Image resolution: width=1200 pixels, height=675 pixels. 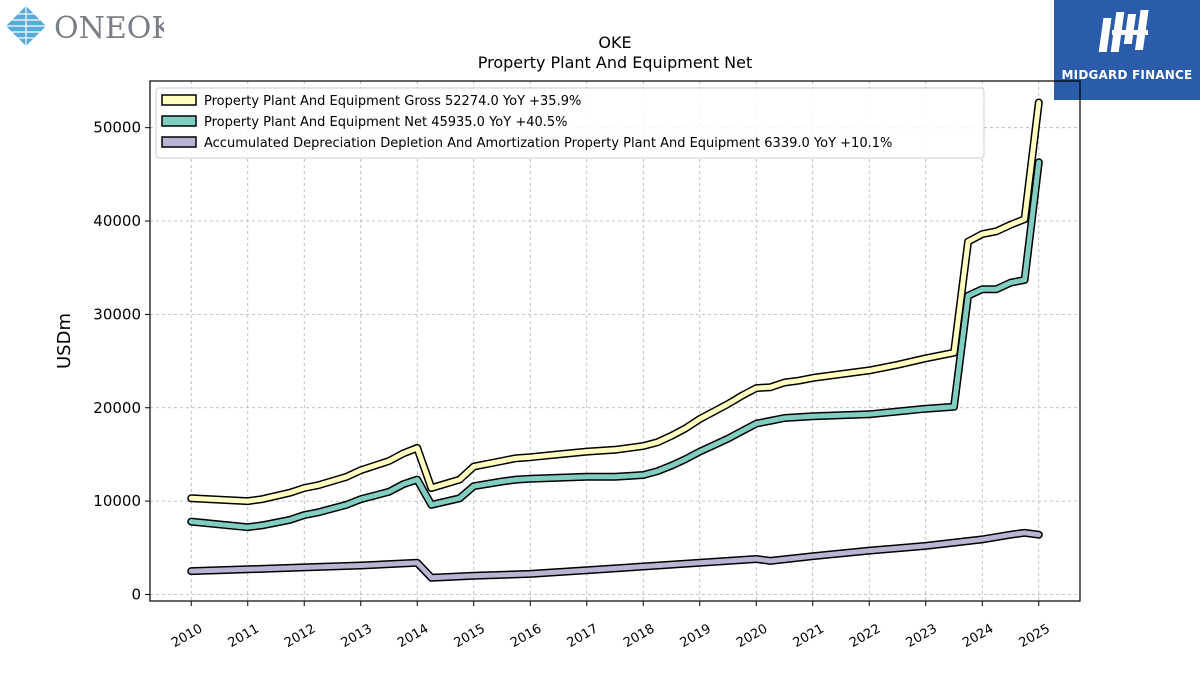 What do you see at coordinates (117, 314) in the screenshot?
I see `y-tick-label: 30000` at bounding box center [117, 314].